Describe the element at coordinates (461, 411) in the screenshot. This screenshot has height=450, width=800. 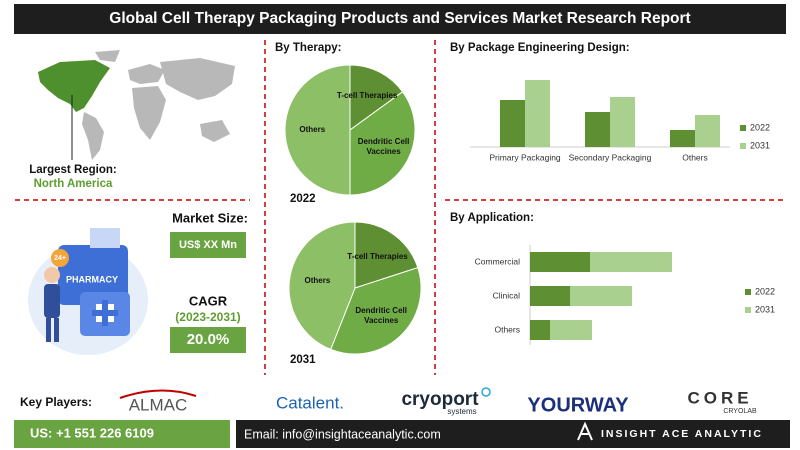
I see `logo-cryoport-sub: systems` at that location.